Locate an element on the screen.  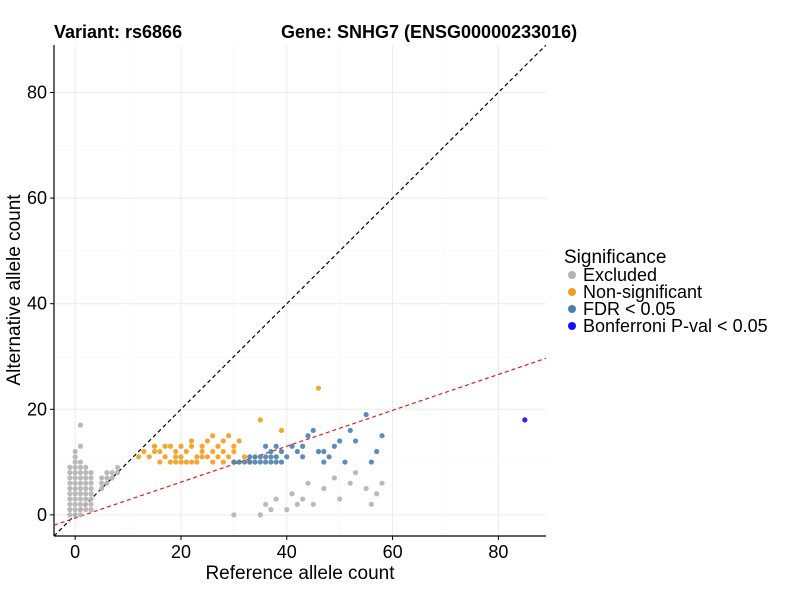
y-axis-title: Alternative allele count is located at coordinates (14, 290).